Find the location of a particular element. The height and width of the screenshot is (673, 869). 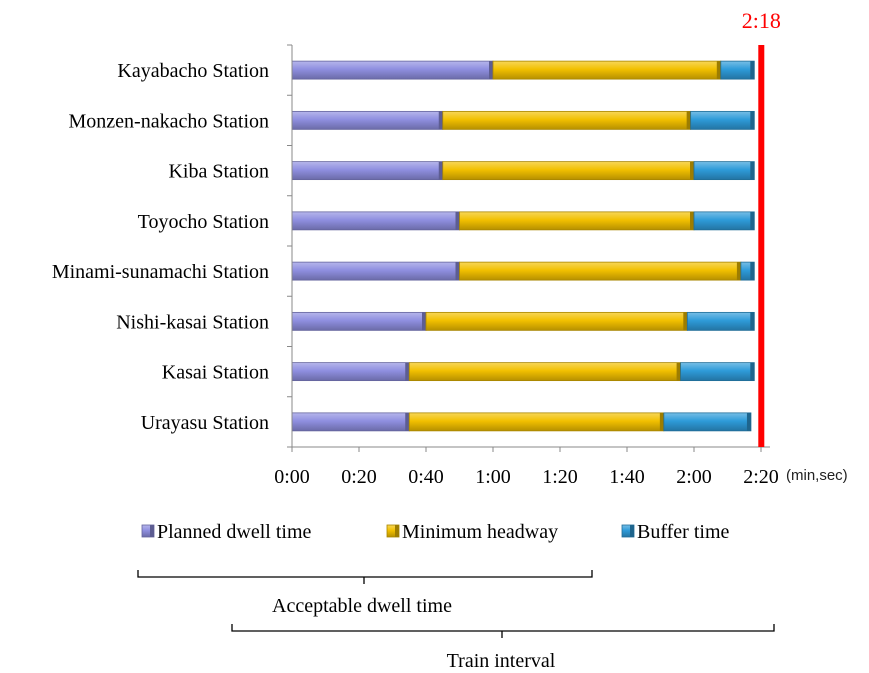

category-label: Monzen-nakacho Station is located at coordinates (169, 121).